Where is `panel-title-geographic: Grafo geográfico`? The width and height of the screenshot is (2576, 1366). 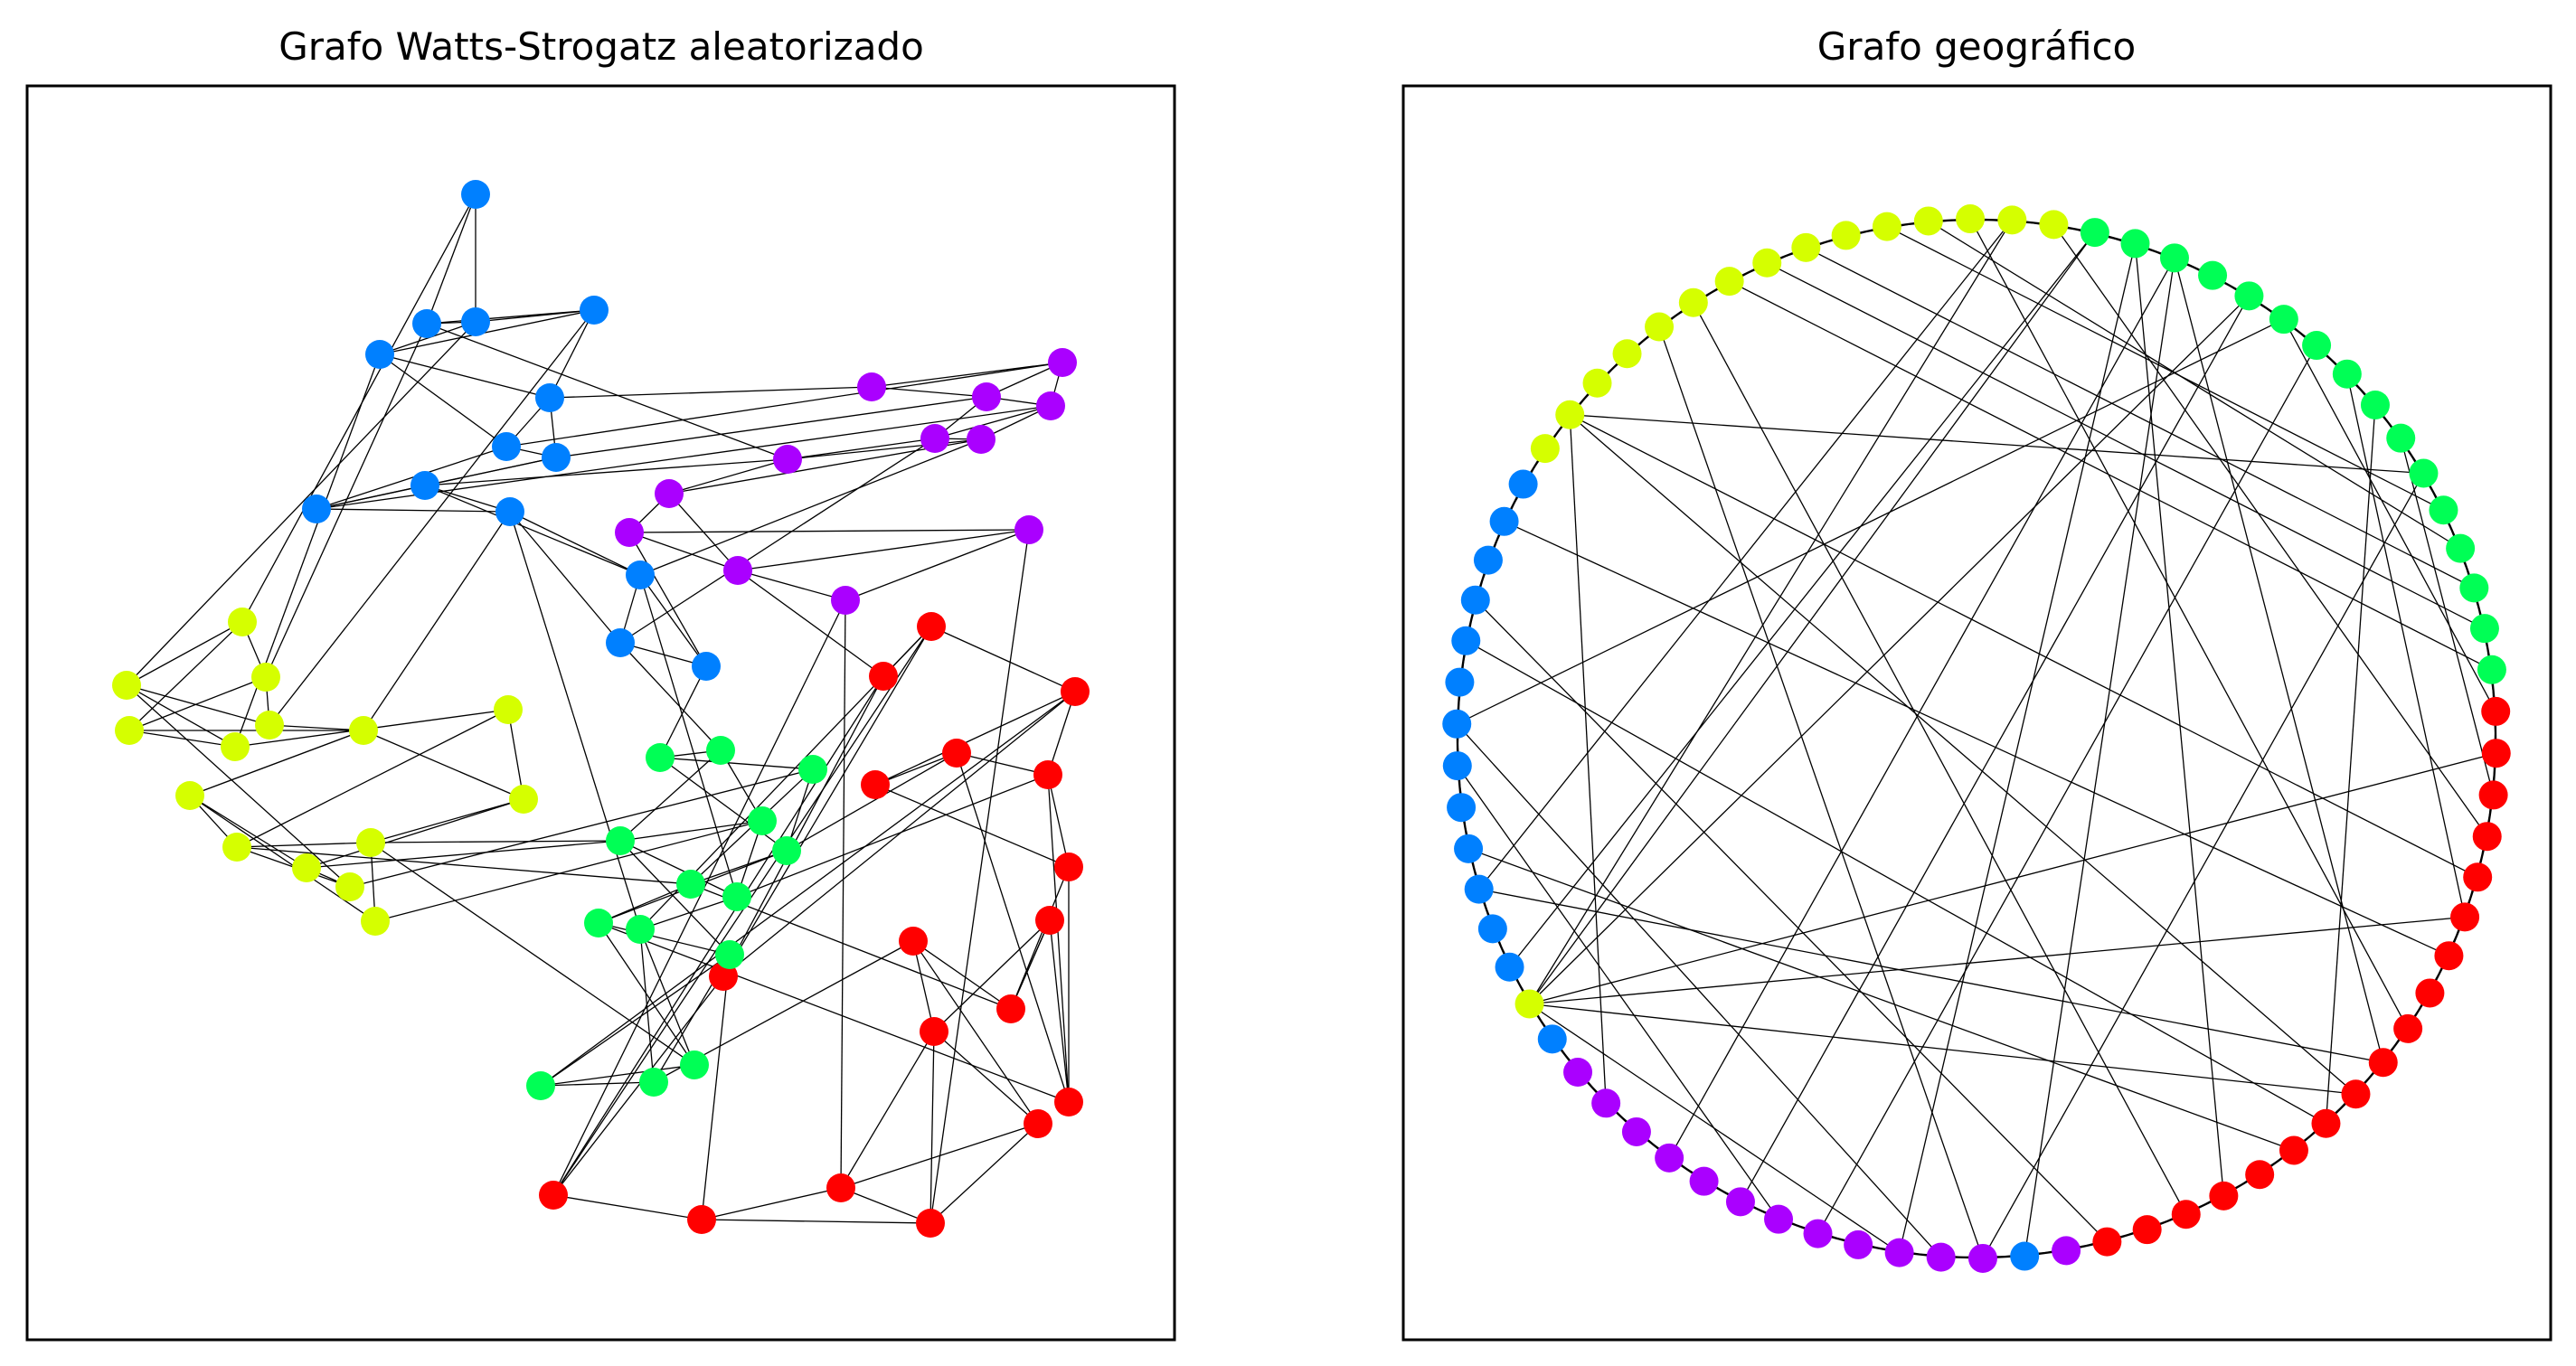
panel-title-geographic: Grafo geográfico is located at coordinates (1977, 46).